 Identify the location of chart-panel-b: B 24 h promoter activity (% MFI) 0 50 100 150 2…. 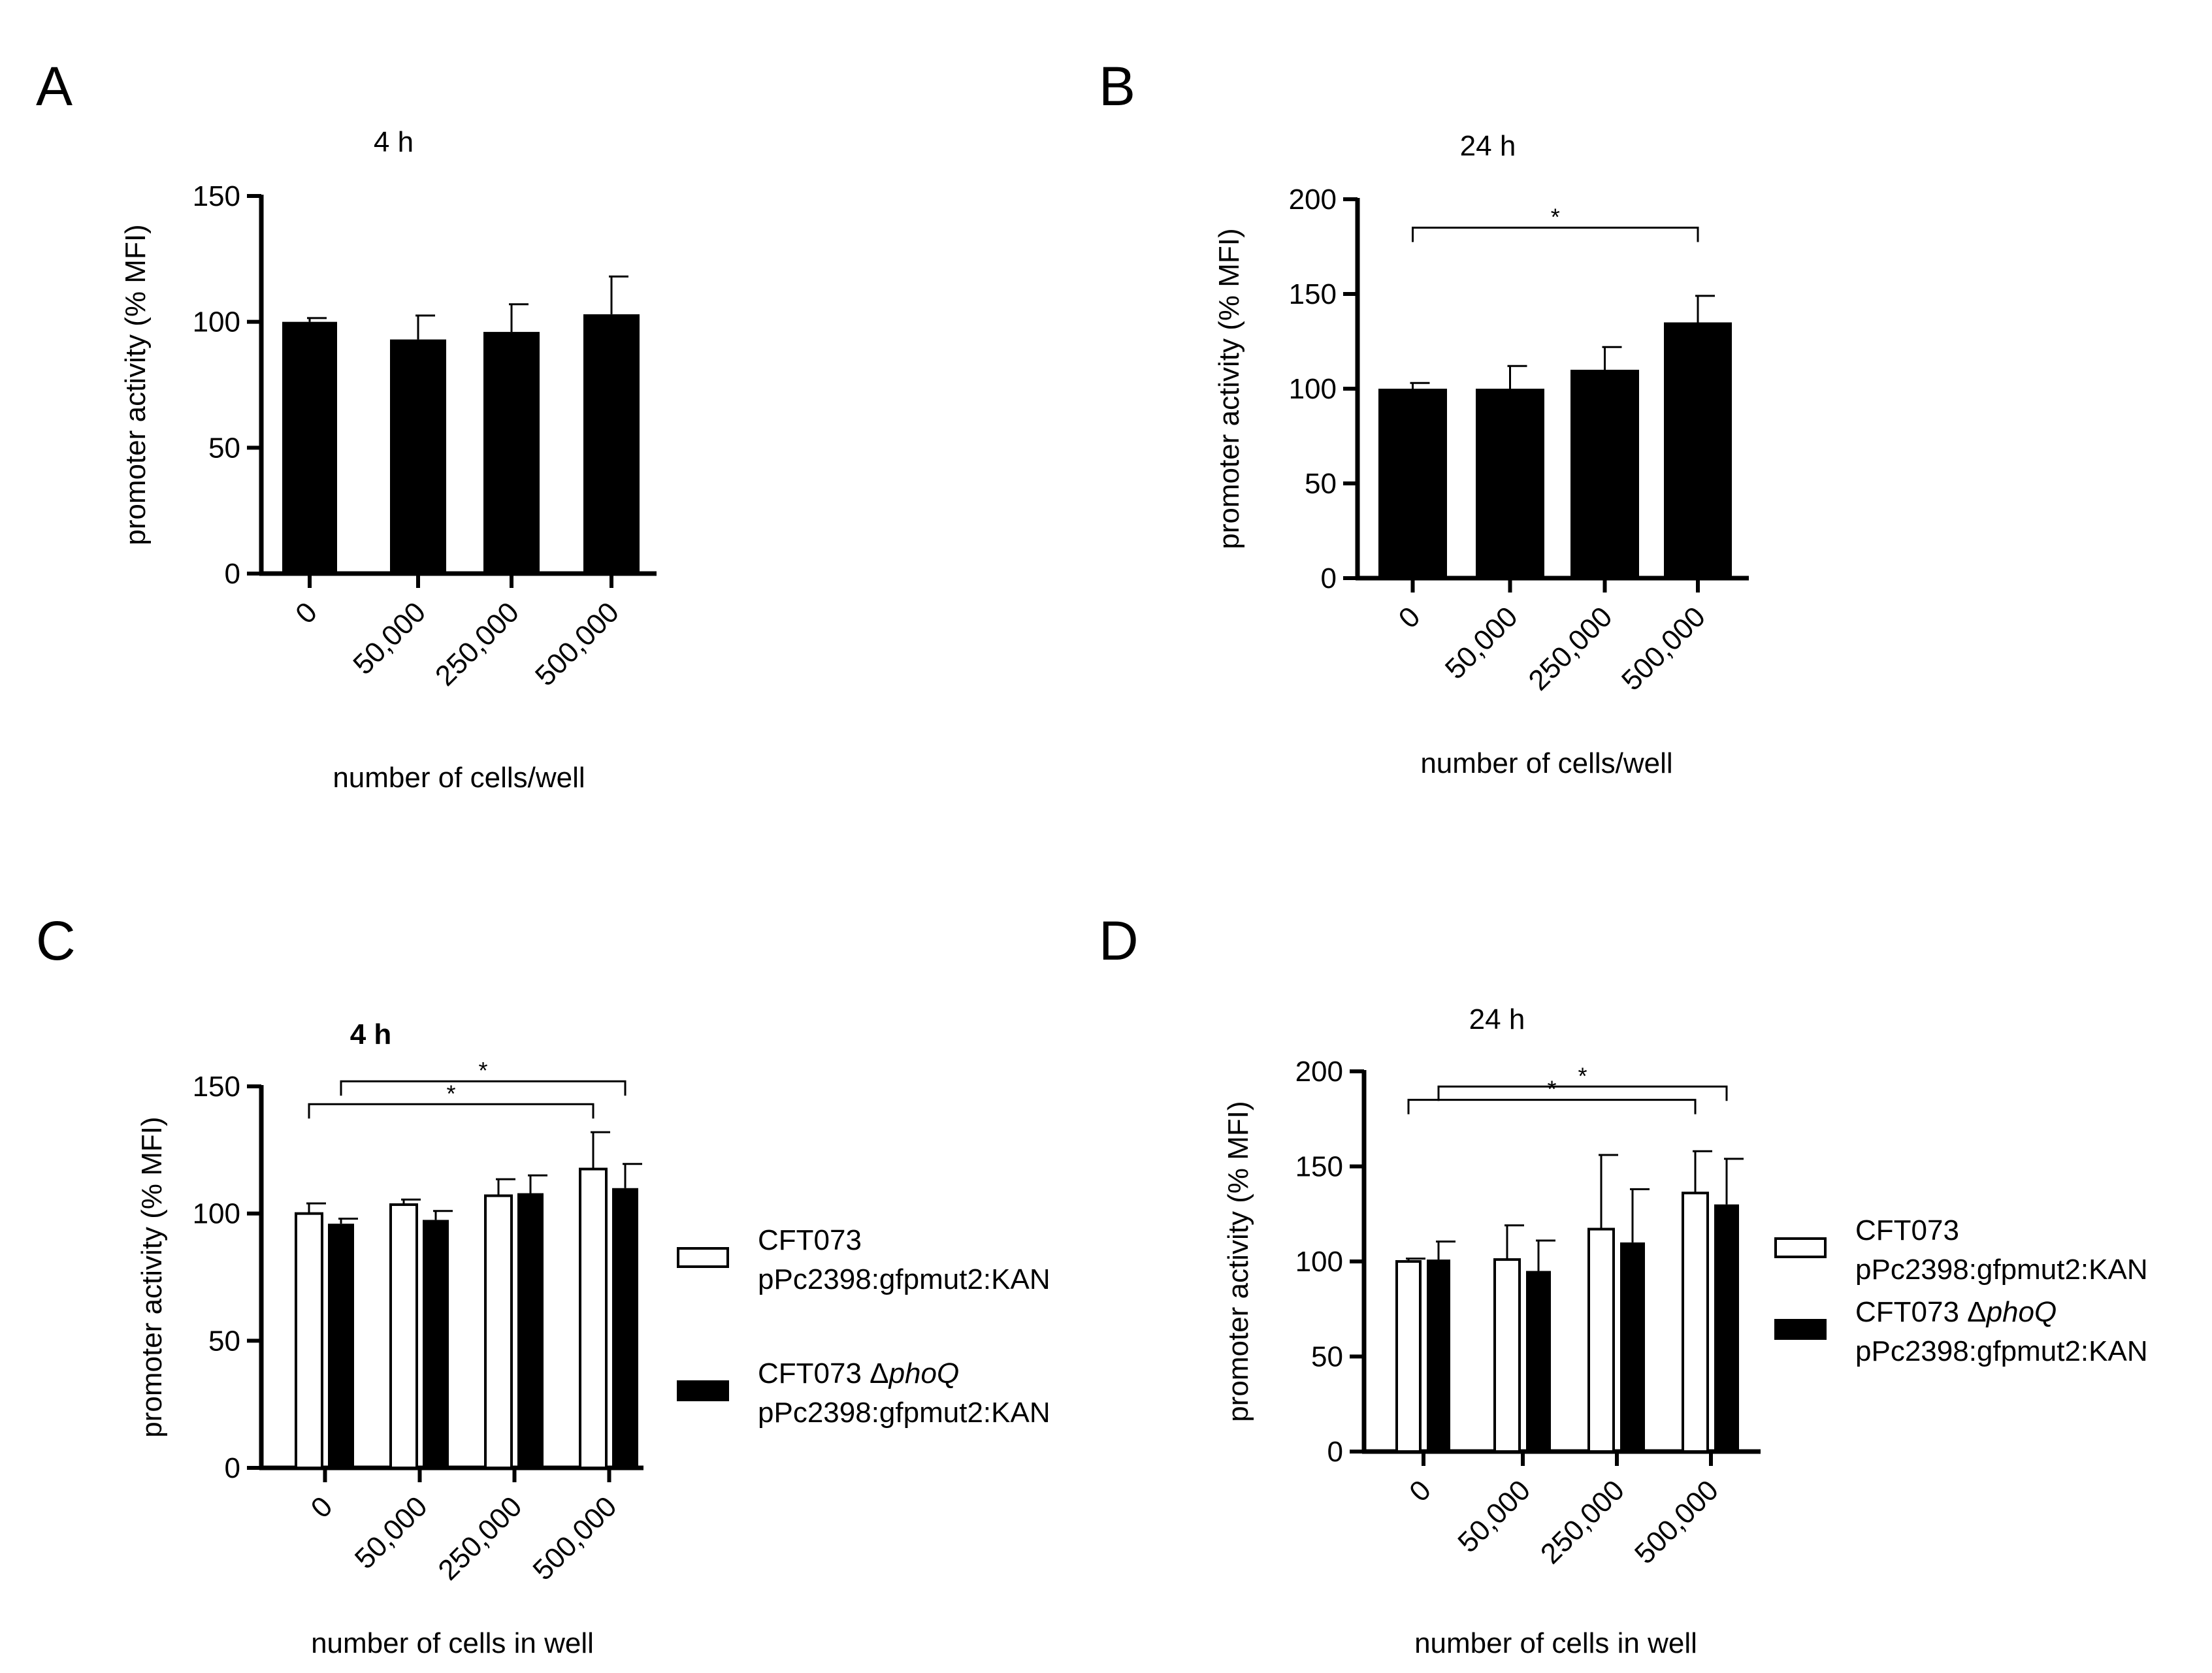
(1424, 417).